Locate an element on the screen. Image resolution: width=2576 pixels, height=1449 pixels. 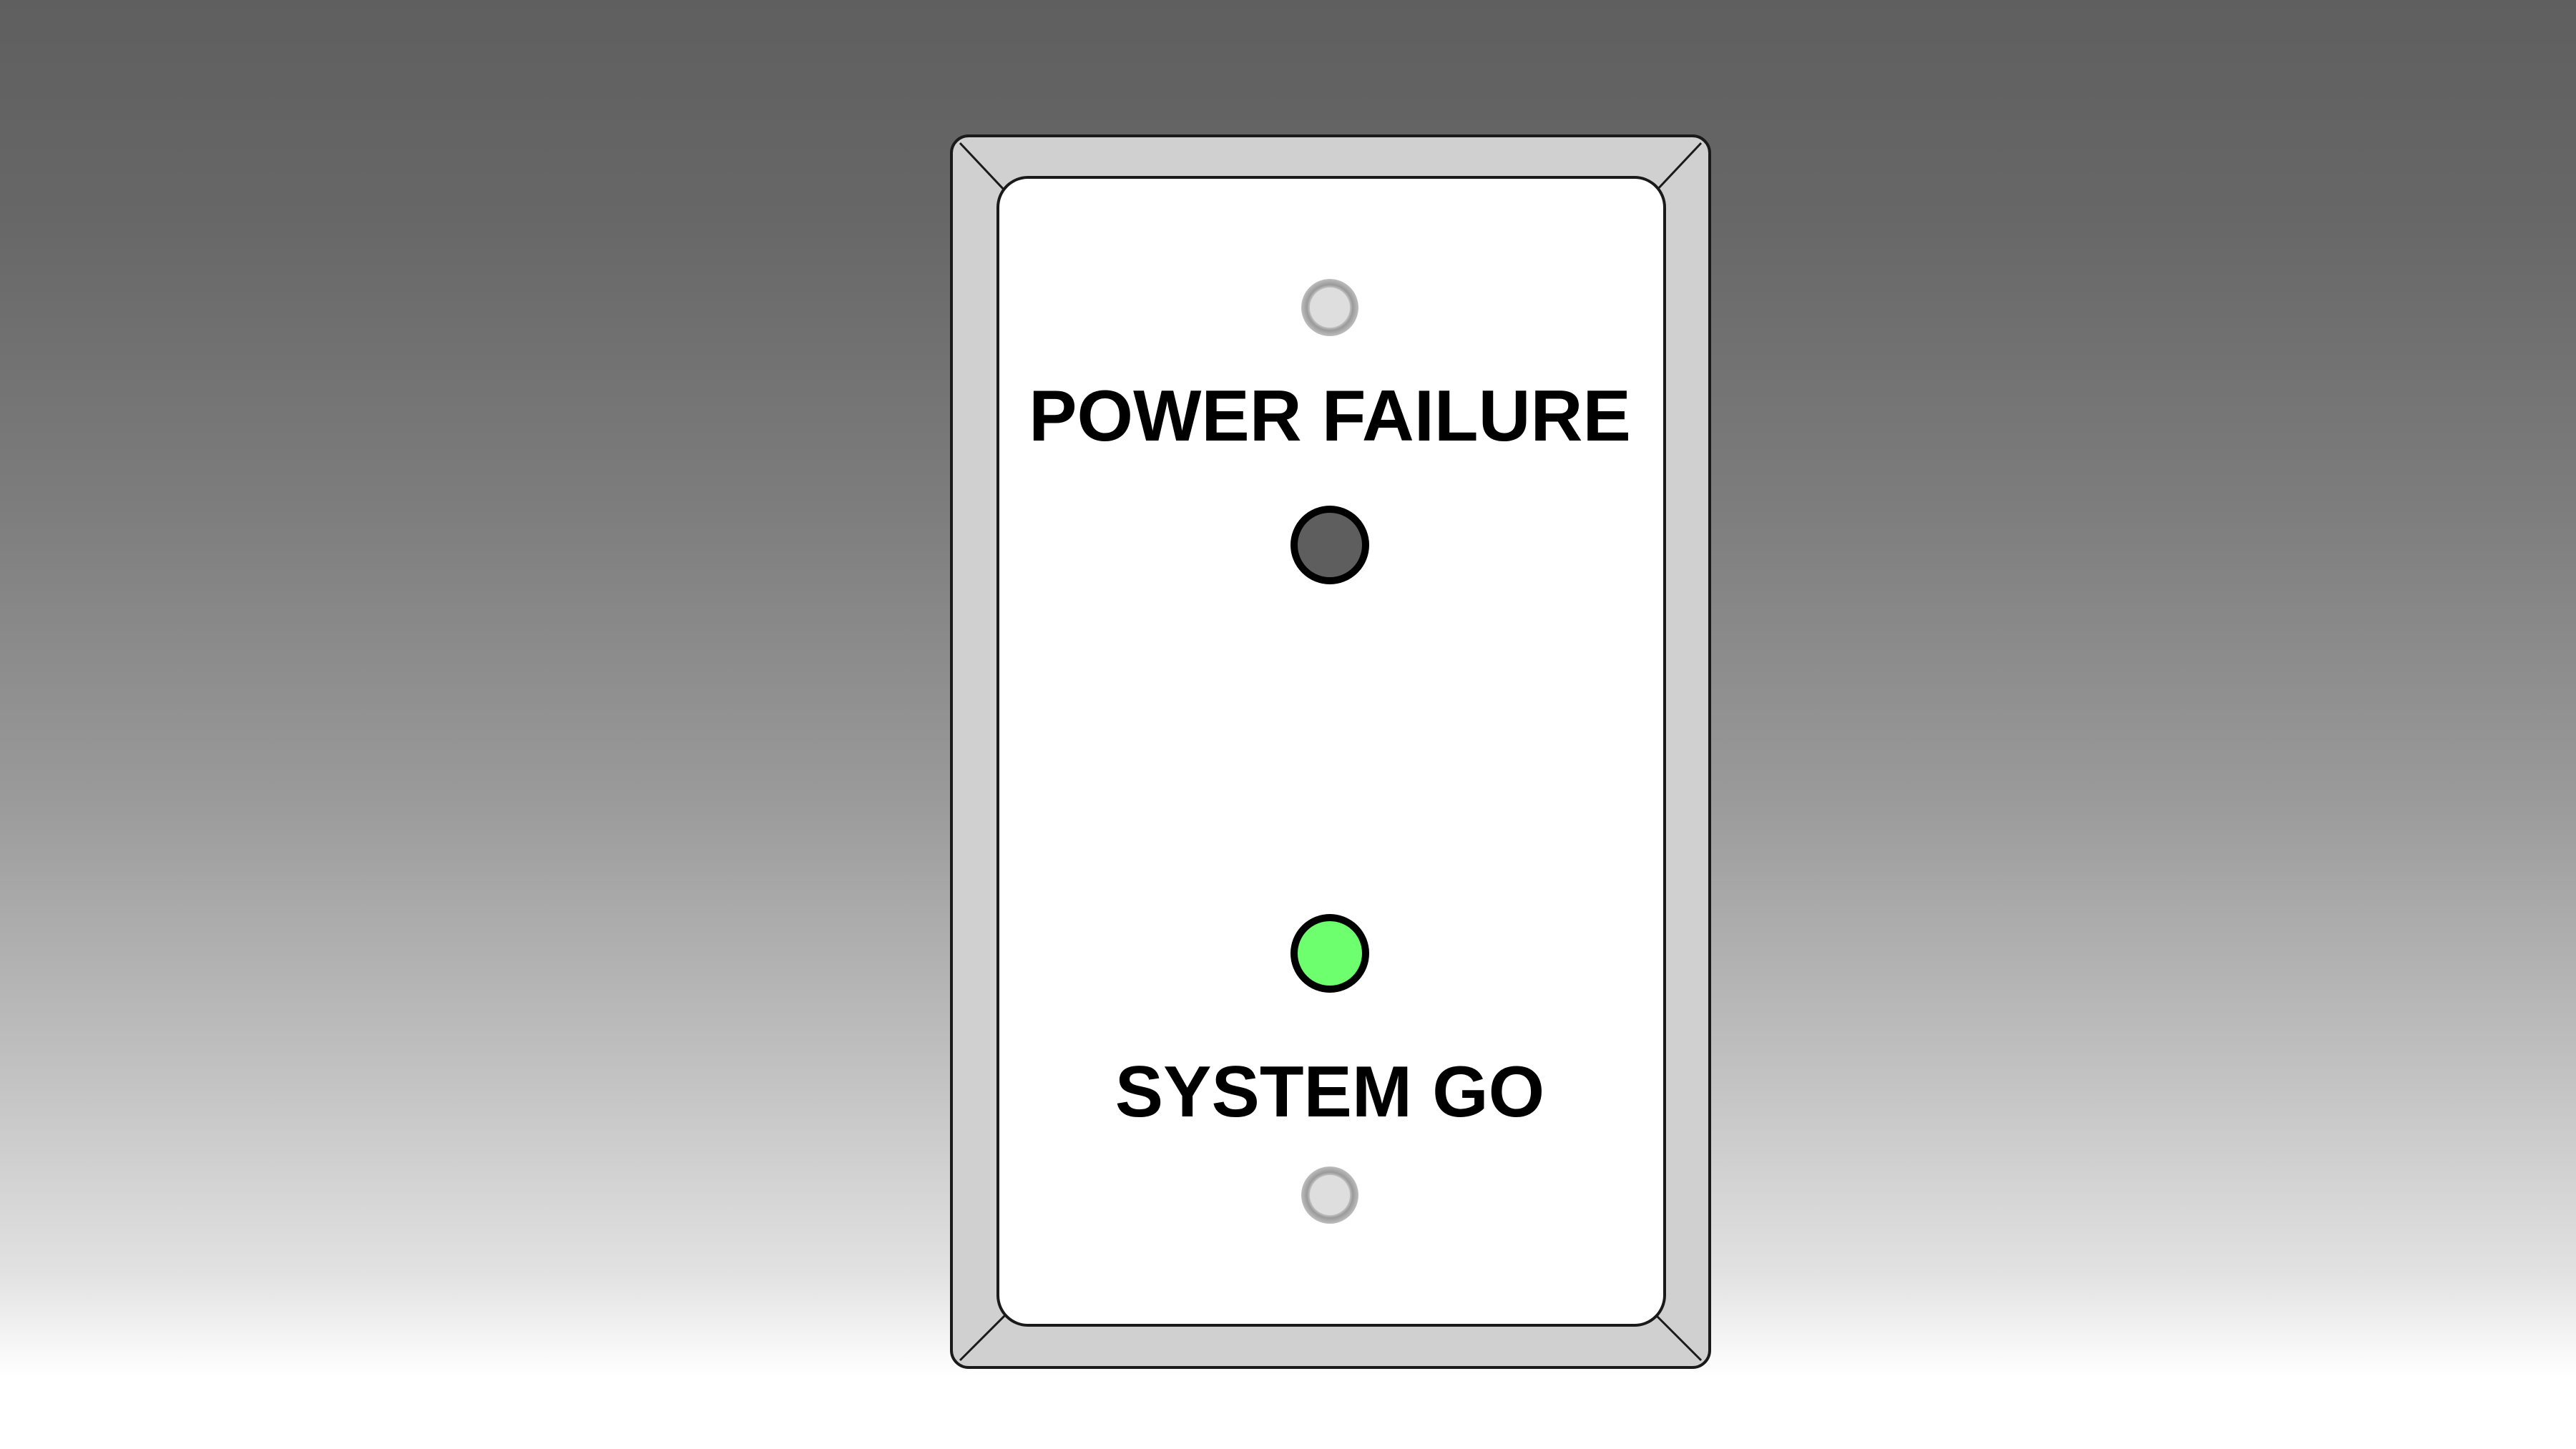
bottom-screw-icon is located at coordinates (1329, 1195).